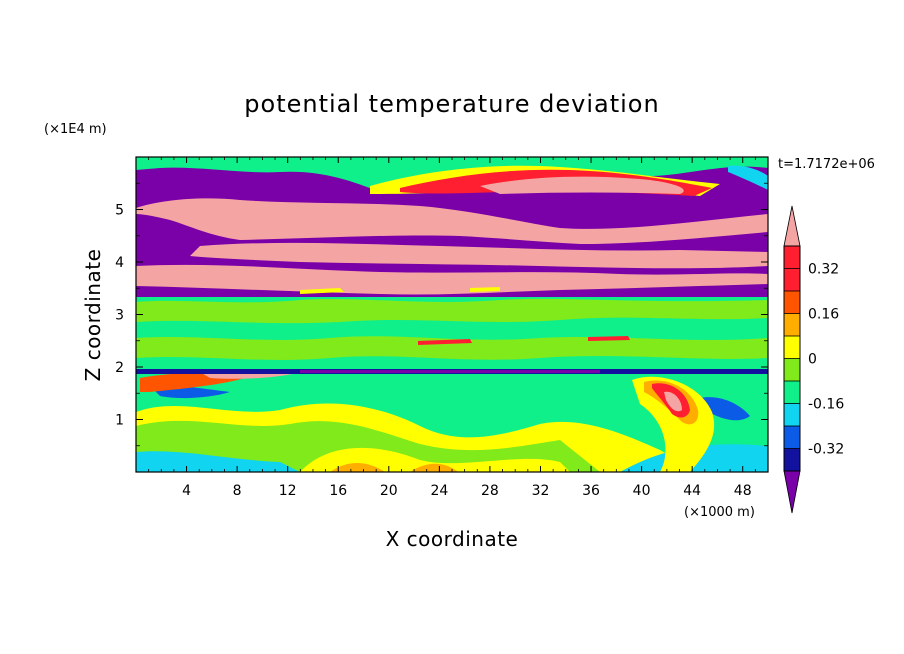 Image resolution: width=904 pixels, height=654 pixels. What do you see at coordinates (490, 491) in the screenshot?
I see `x-tick-label: 28` at bounding box center [490, 491].